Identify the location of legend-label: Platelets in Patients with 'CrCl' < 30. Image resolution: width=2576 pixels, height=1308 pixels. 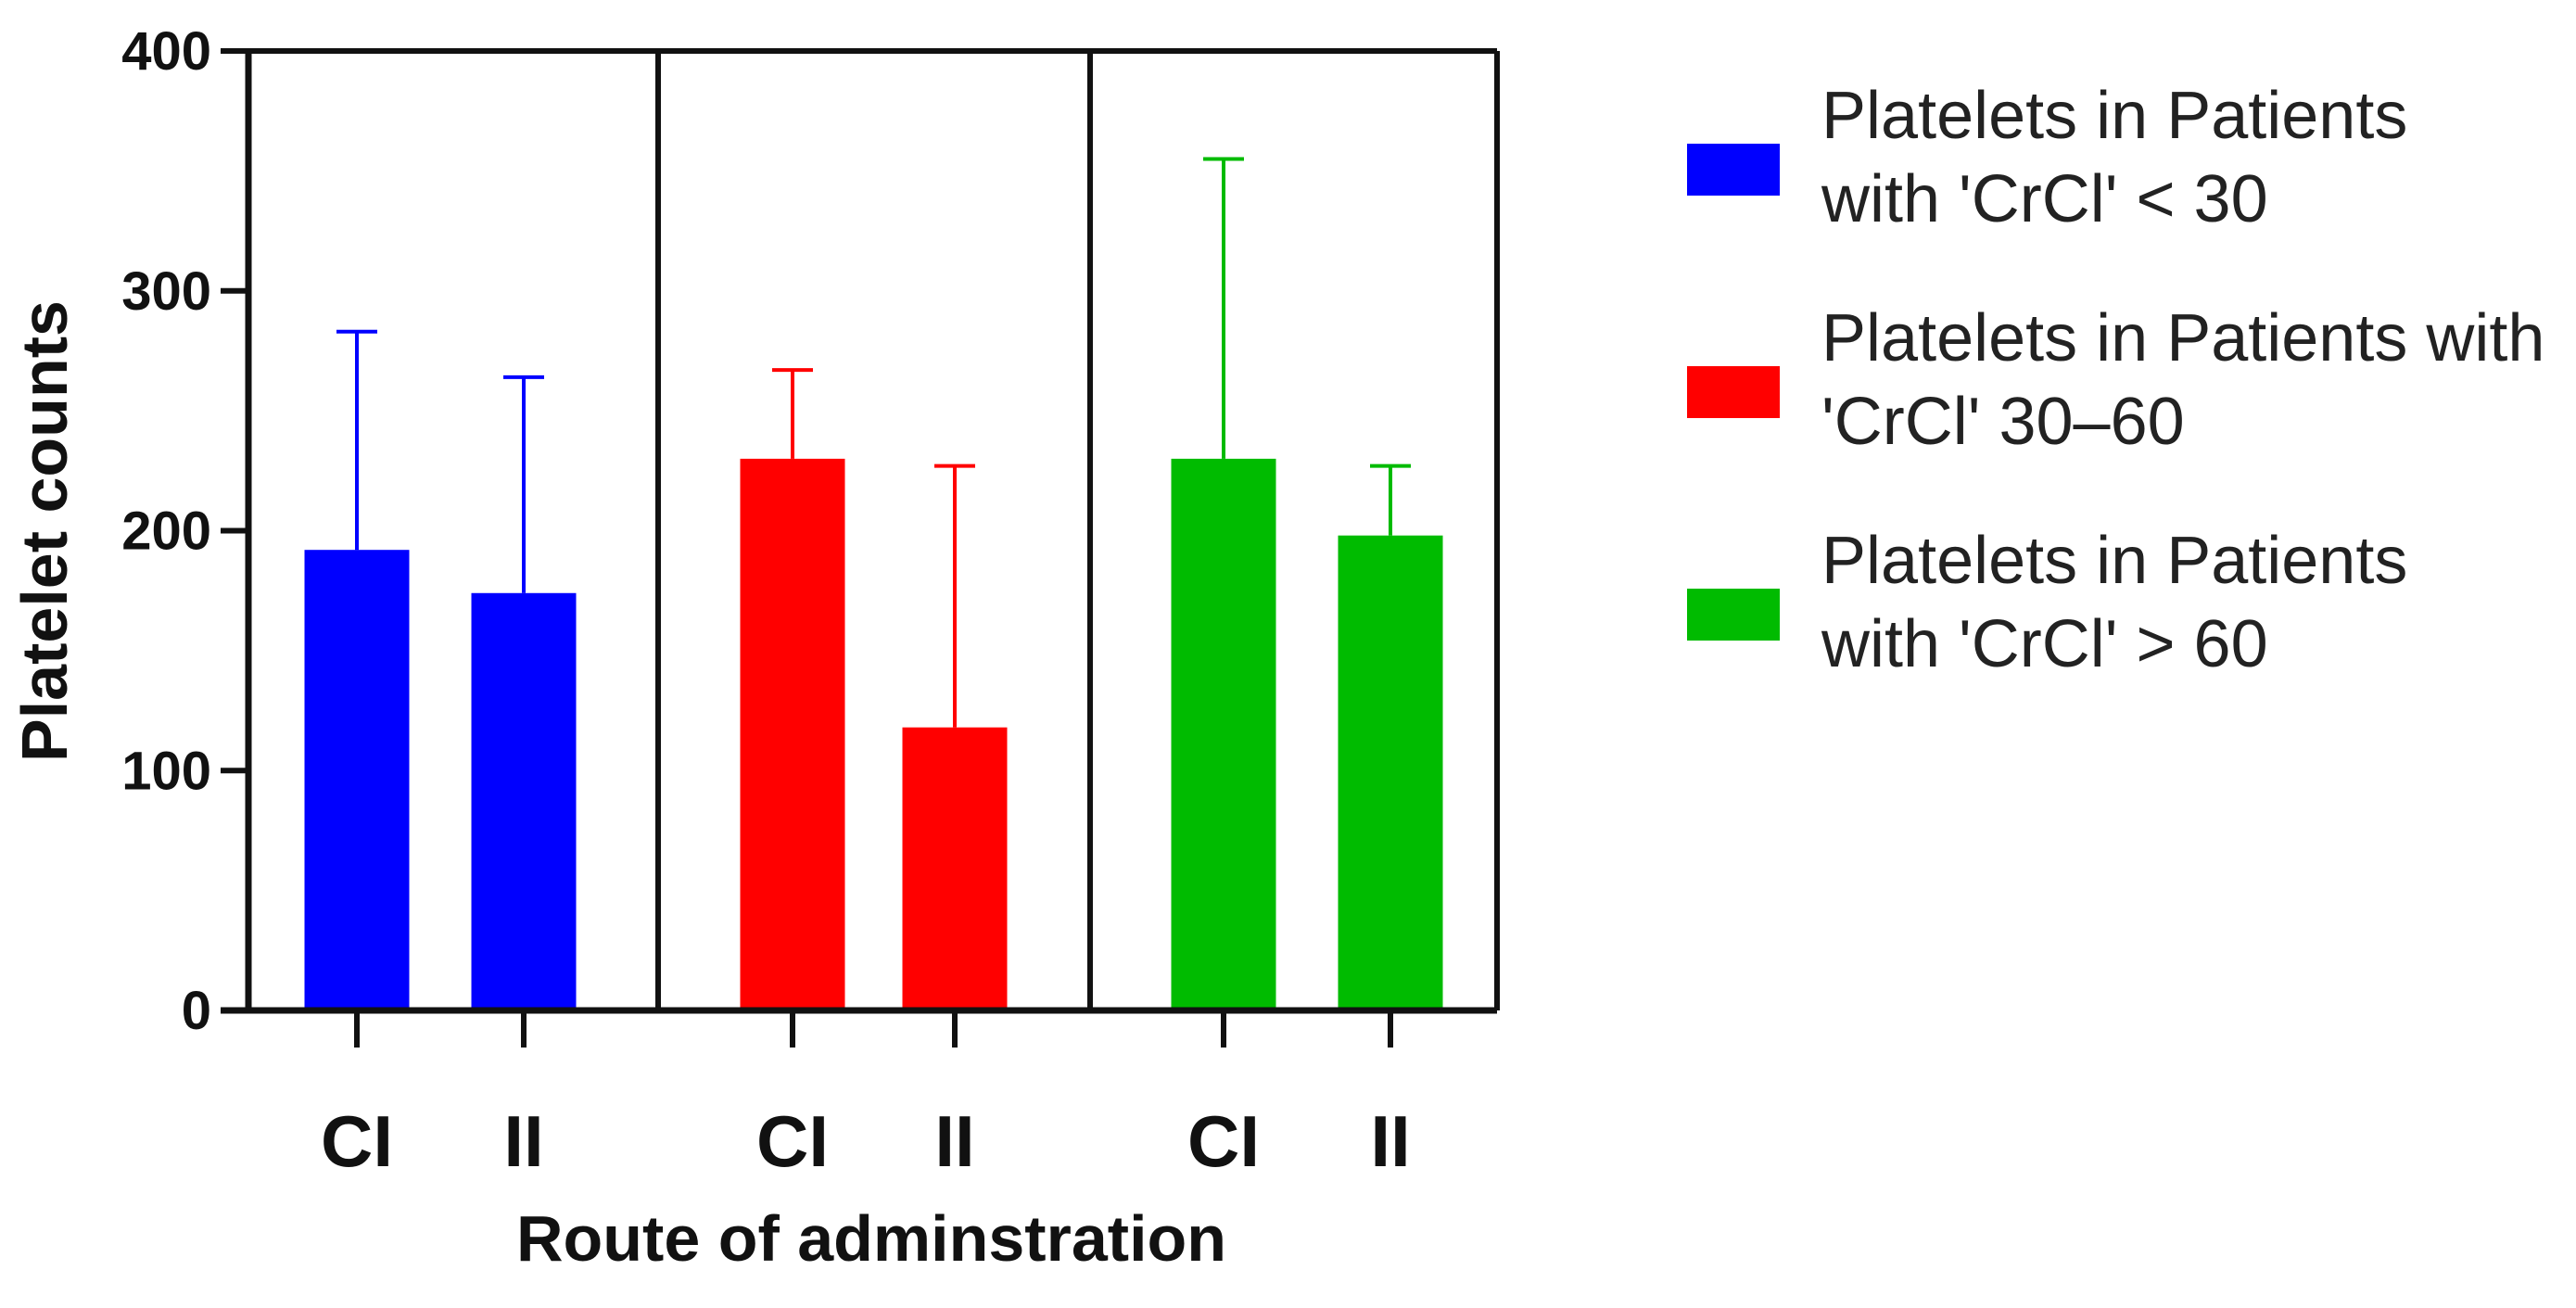
(2192, 157).